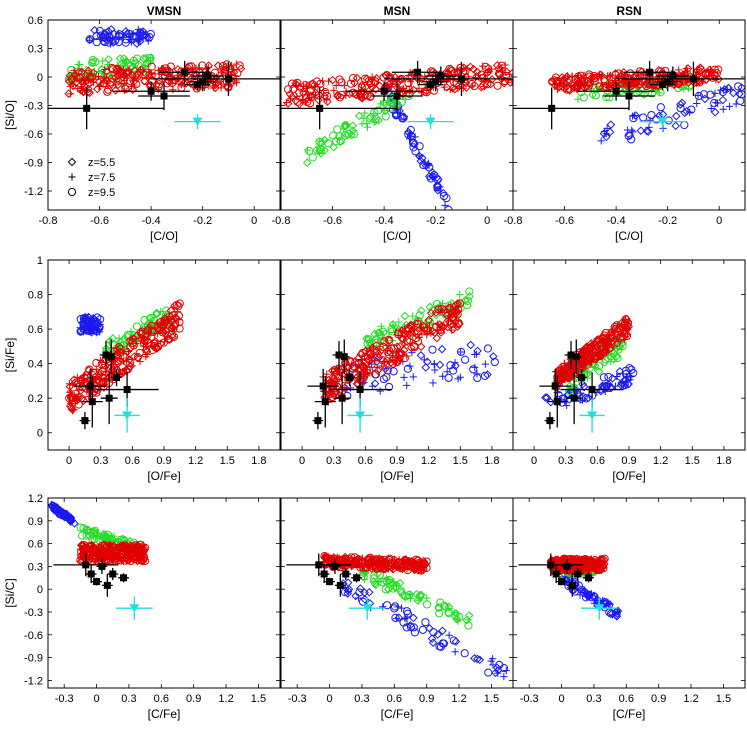 The image size is (747, 737). I want to click on y-tick-label: 1, so click(40, 261).